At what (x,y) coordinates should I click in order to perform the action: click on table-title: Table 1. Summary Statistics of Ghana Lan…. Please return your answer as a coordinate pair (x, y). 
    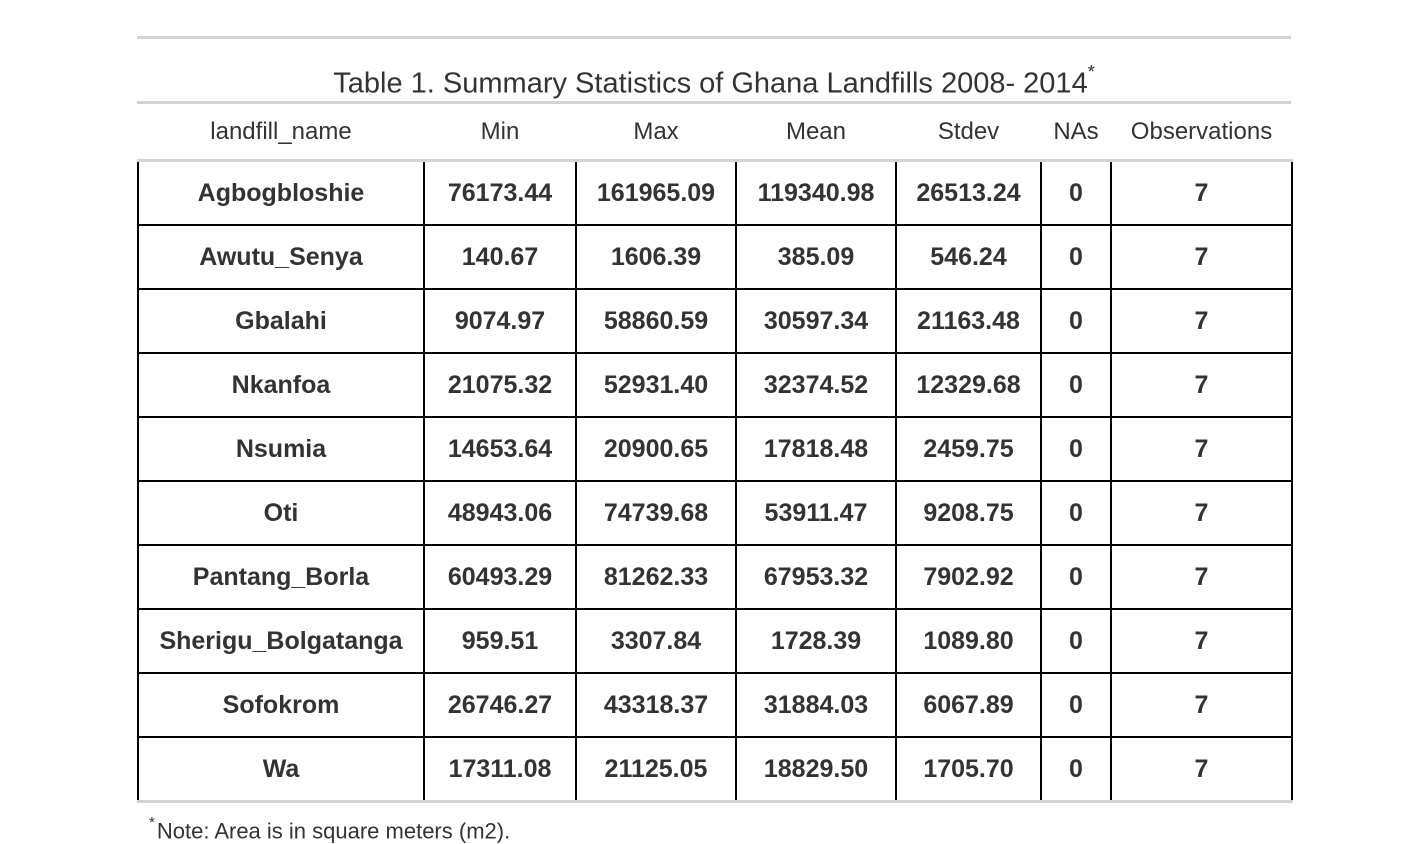
    Looking at the image, I should click on (714, 71).